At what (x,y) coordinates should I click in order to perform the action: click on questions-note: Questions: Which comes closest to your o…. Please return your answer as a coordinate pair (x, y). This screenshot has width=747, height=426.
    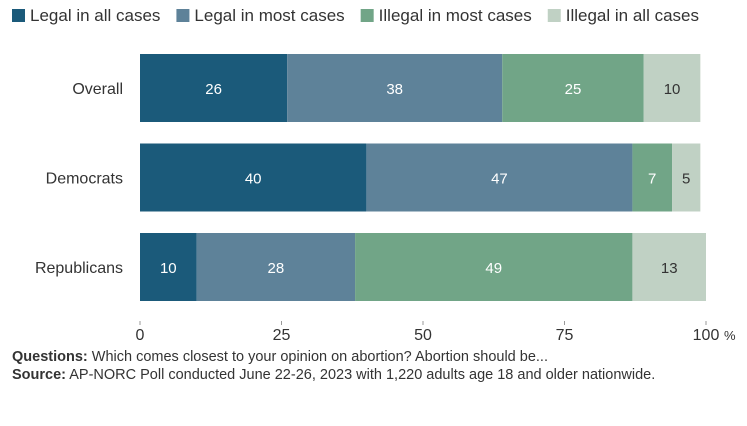
    Looking at the image, I should click on (374, 357).